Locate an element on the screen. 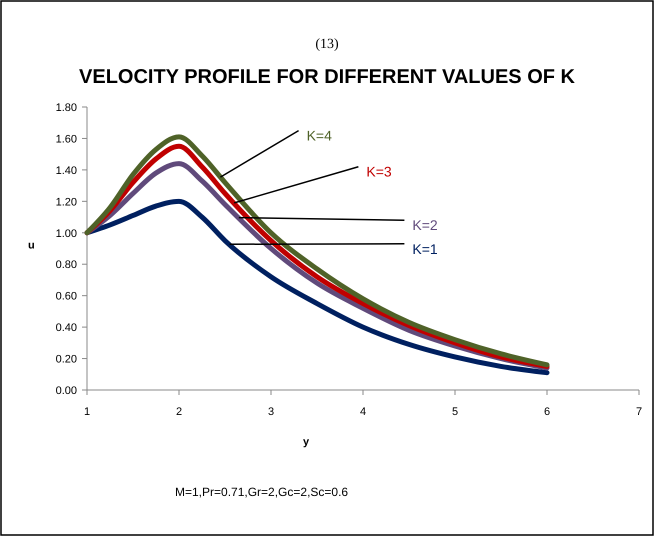  y-tick-label: 0.20 is located at coordinates (66, 360).